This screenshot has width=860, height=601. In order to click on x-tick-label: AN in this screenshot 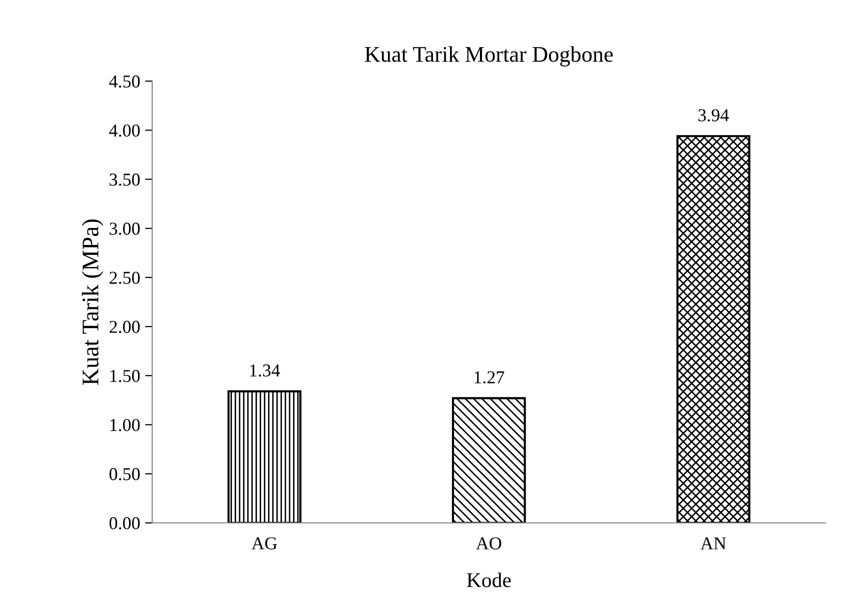, I will do `click(713, 543)`.